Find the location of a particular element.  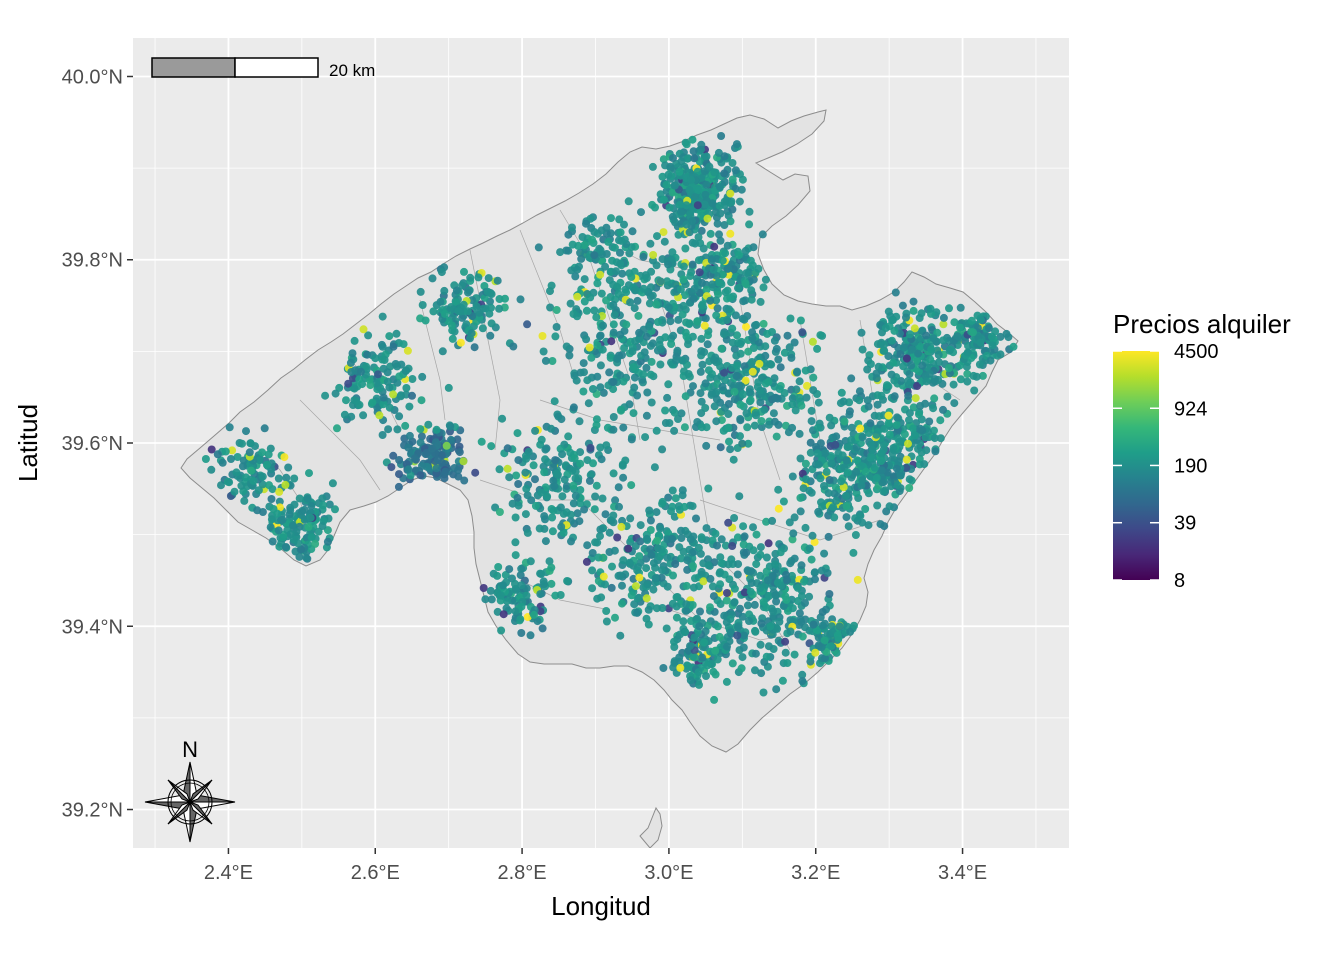

x-tick-label: 2.4°E is located at coordinates (228, 873).